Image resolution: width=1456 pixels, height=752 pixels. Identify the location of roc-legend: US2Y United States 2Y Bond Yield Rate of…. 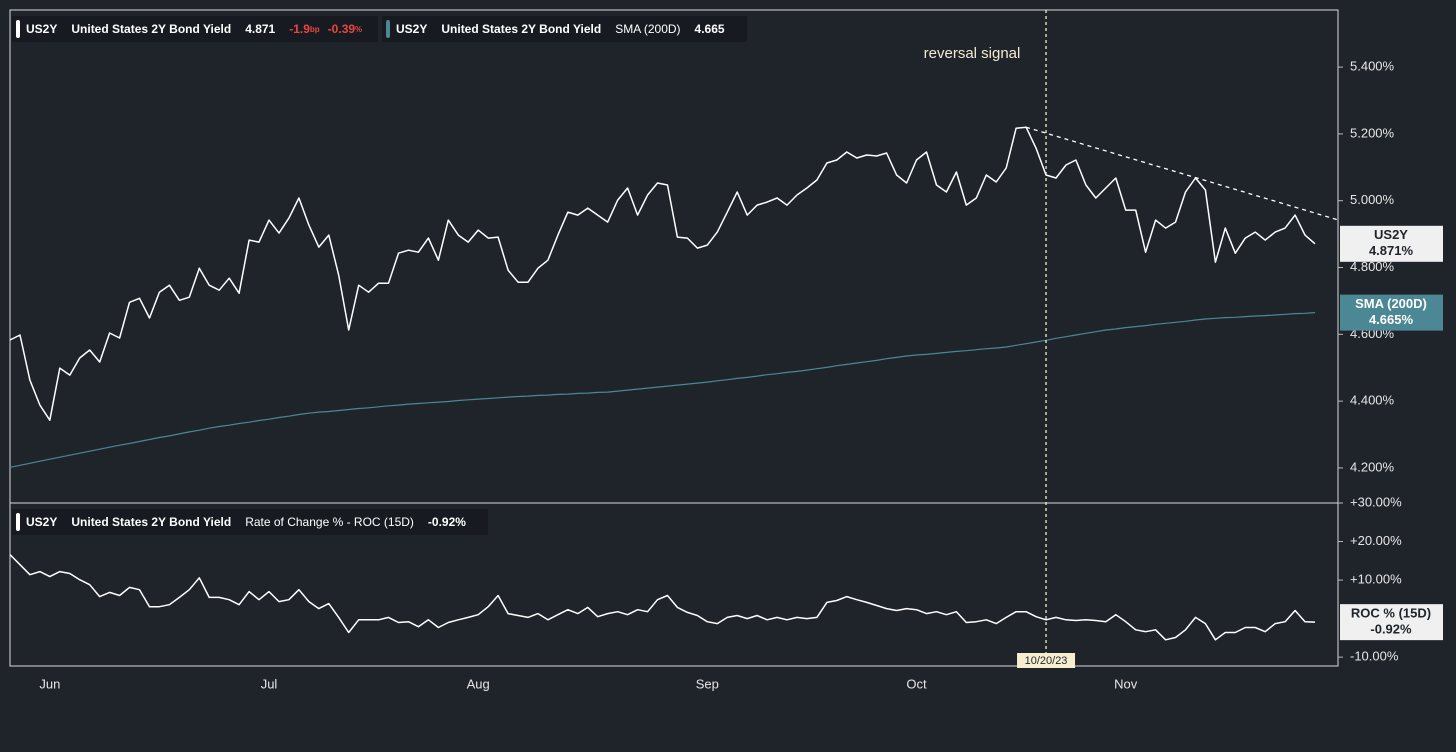
(250, 522).